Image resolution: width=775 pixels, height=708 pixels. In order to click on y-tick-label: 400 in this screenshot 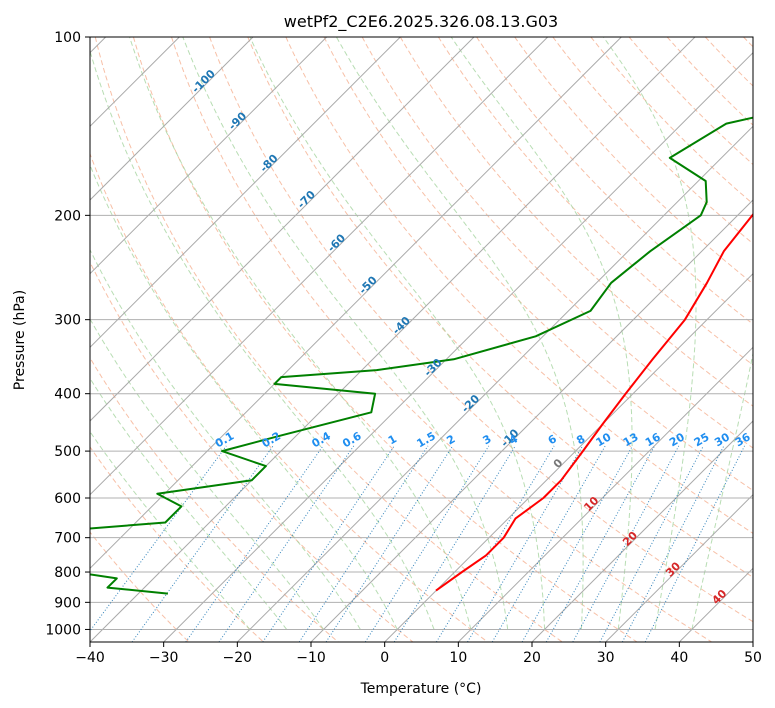, I will do `click(67, 395)`.